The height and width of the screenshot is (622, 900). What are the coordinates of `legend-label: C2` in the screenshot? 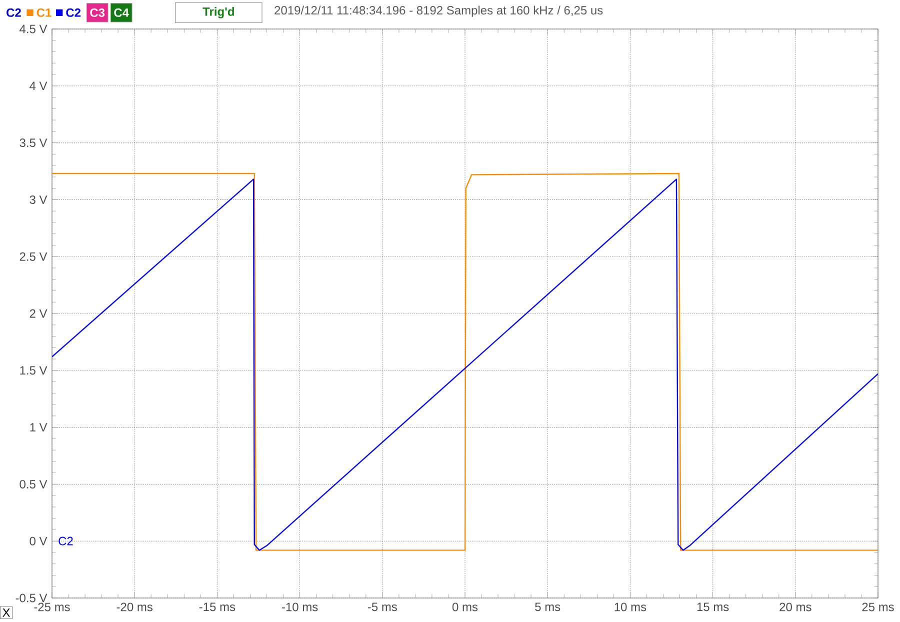 It's located at (73, 12).